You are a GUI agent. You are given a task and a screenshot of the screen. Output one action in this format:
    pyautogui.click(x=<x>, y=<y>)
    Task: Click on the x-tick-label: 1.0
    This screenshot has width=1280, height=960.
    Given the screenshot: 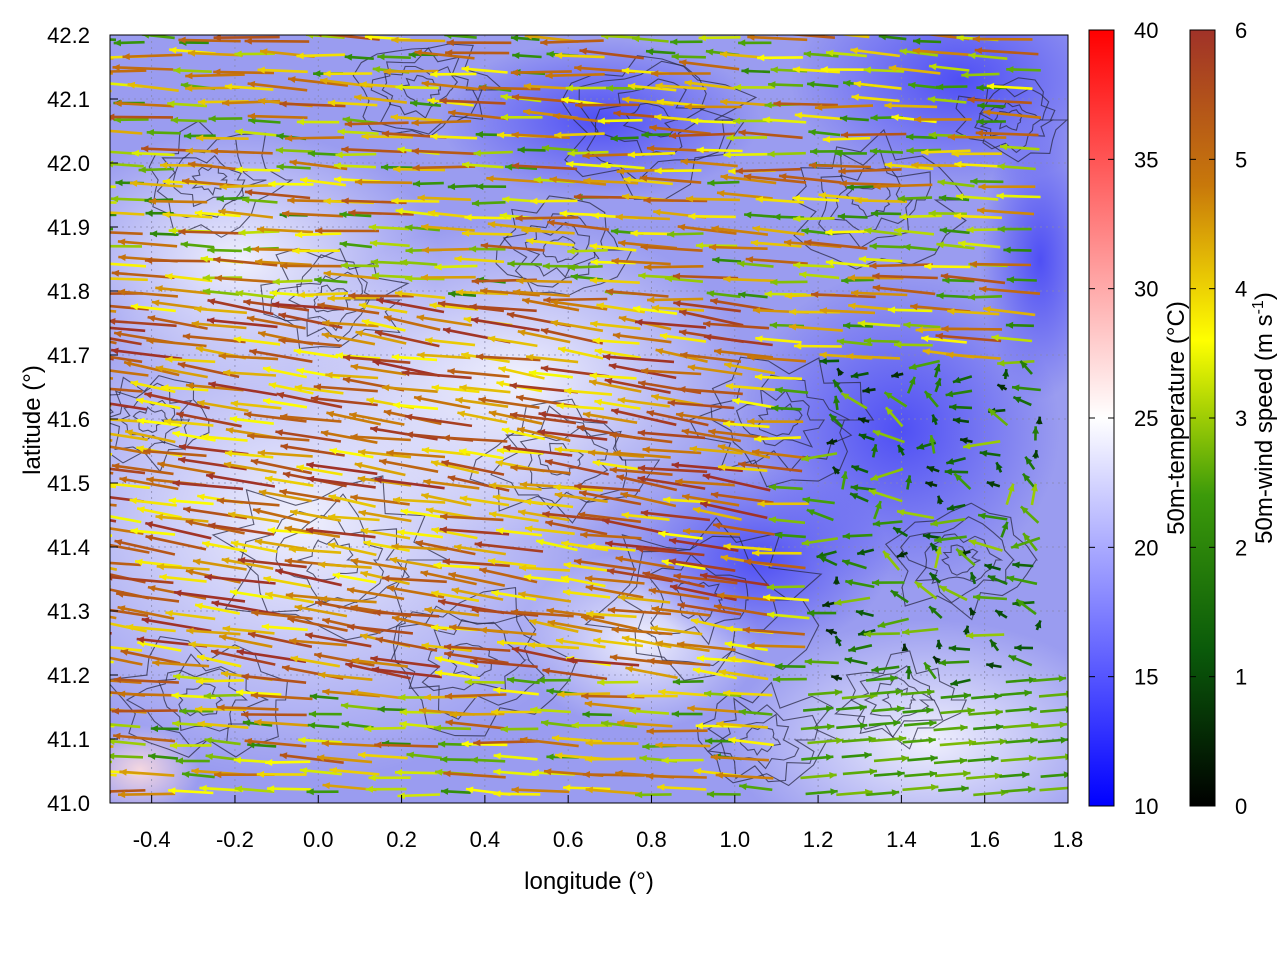 What is the action you would take?
    pyautogui.click(x=734, y=839)
    